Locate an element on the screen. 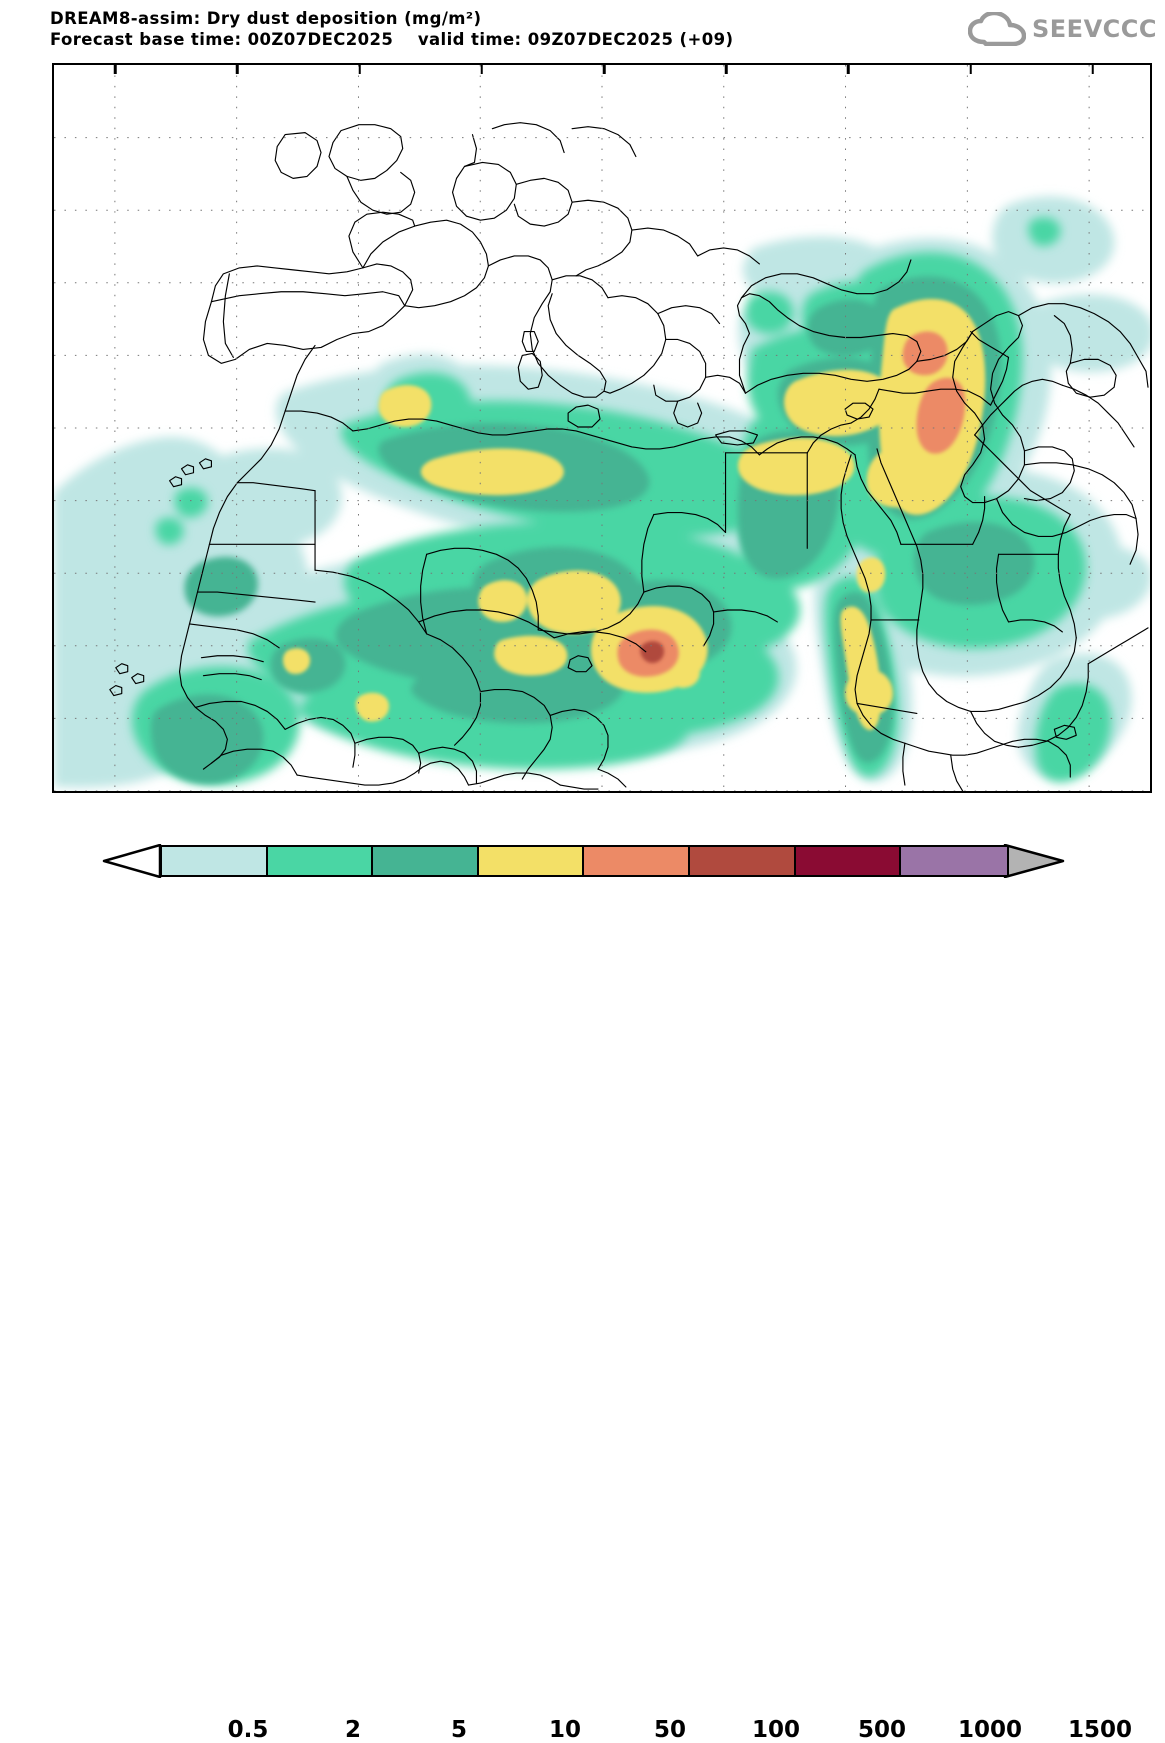  colorbar-tick-50: 50 is located at coordinates (670, 1730).